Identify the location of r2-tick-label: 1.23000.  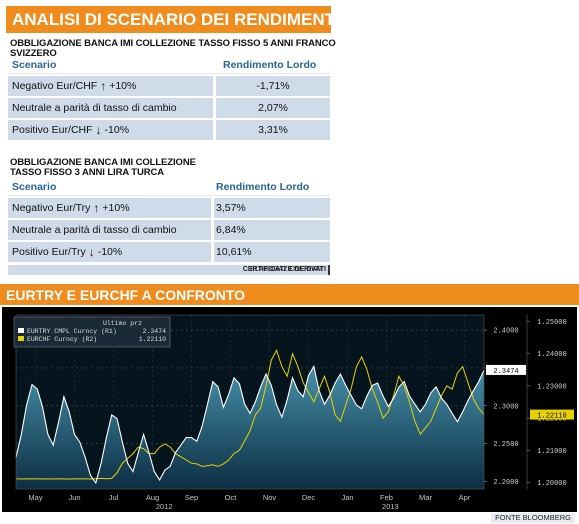
(551, 387).